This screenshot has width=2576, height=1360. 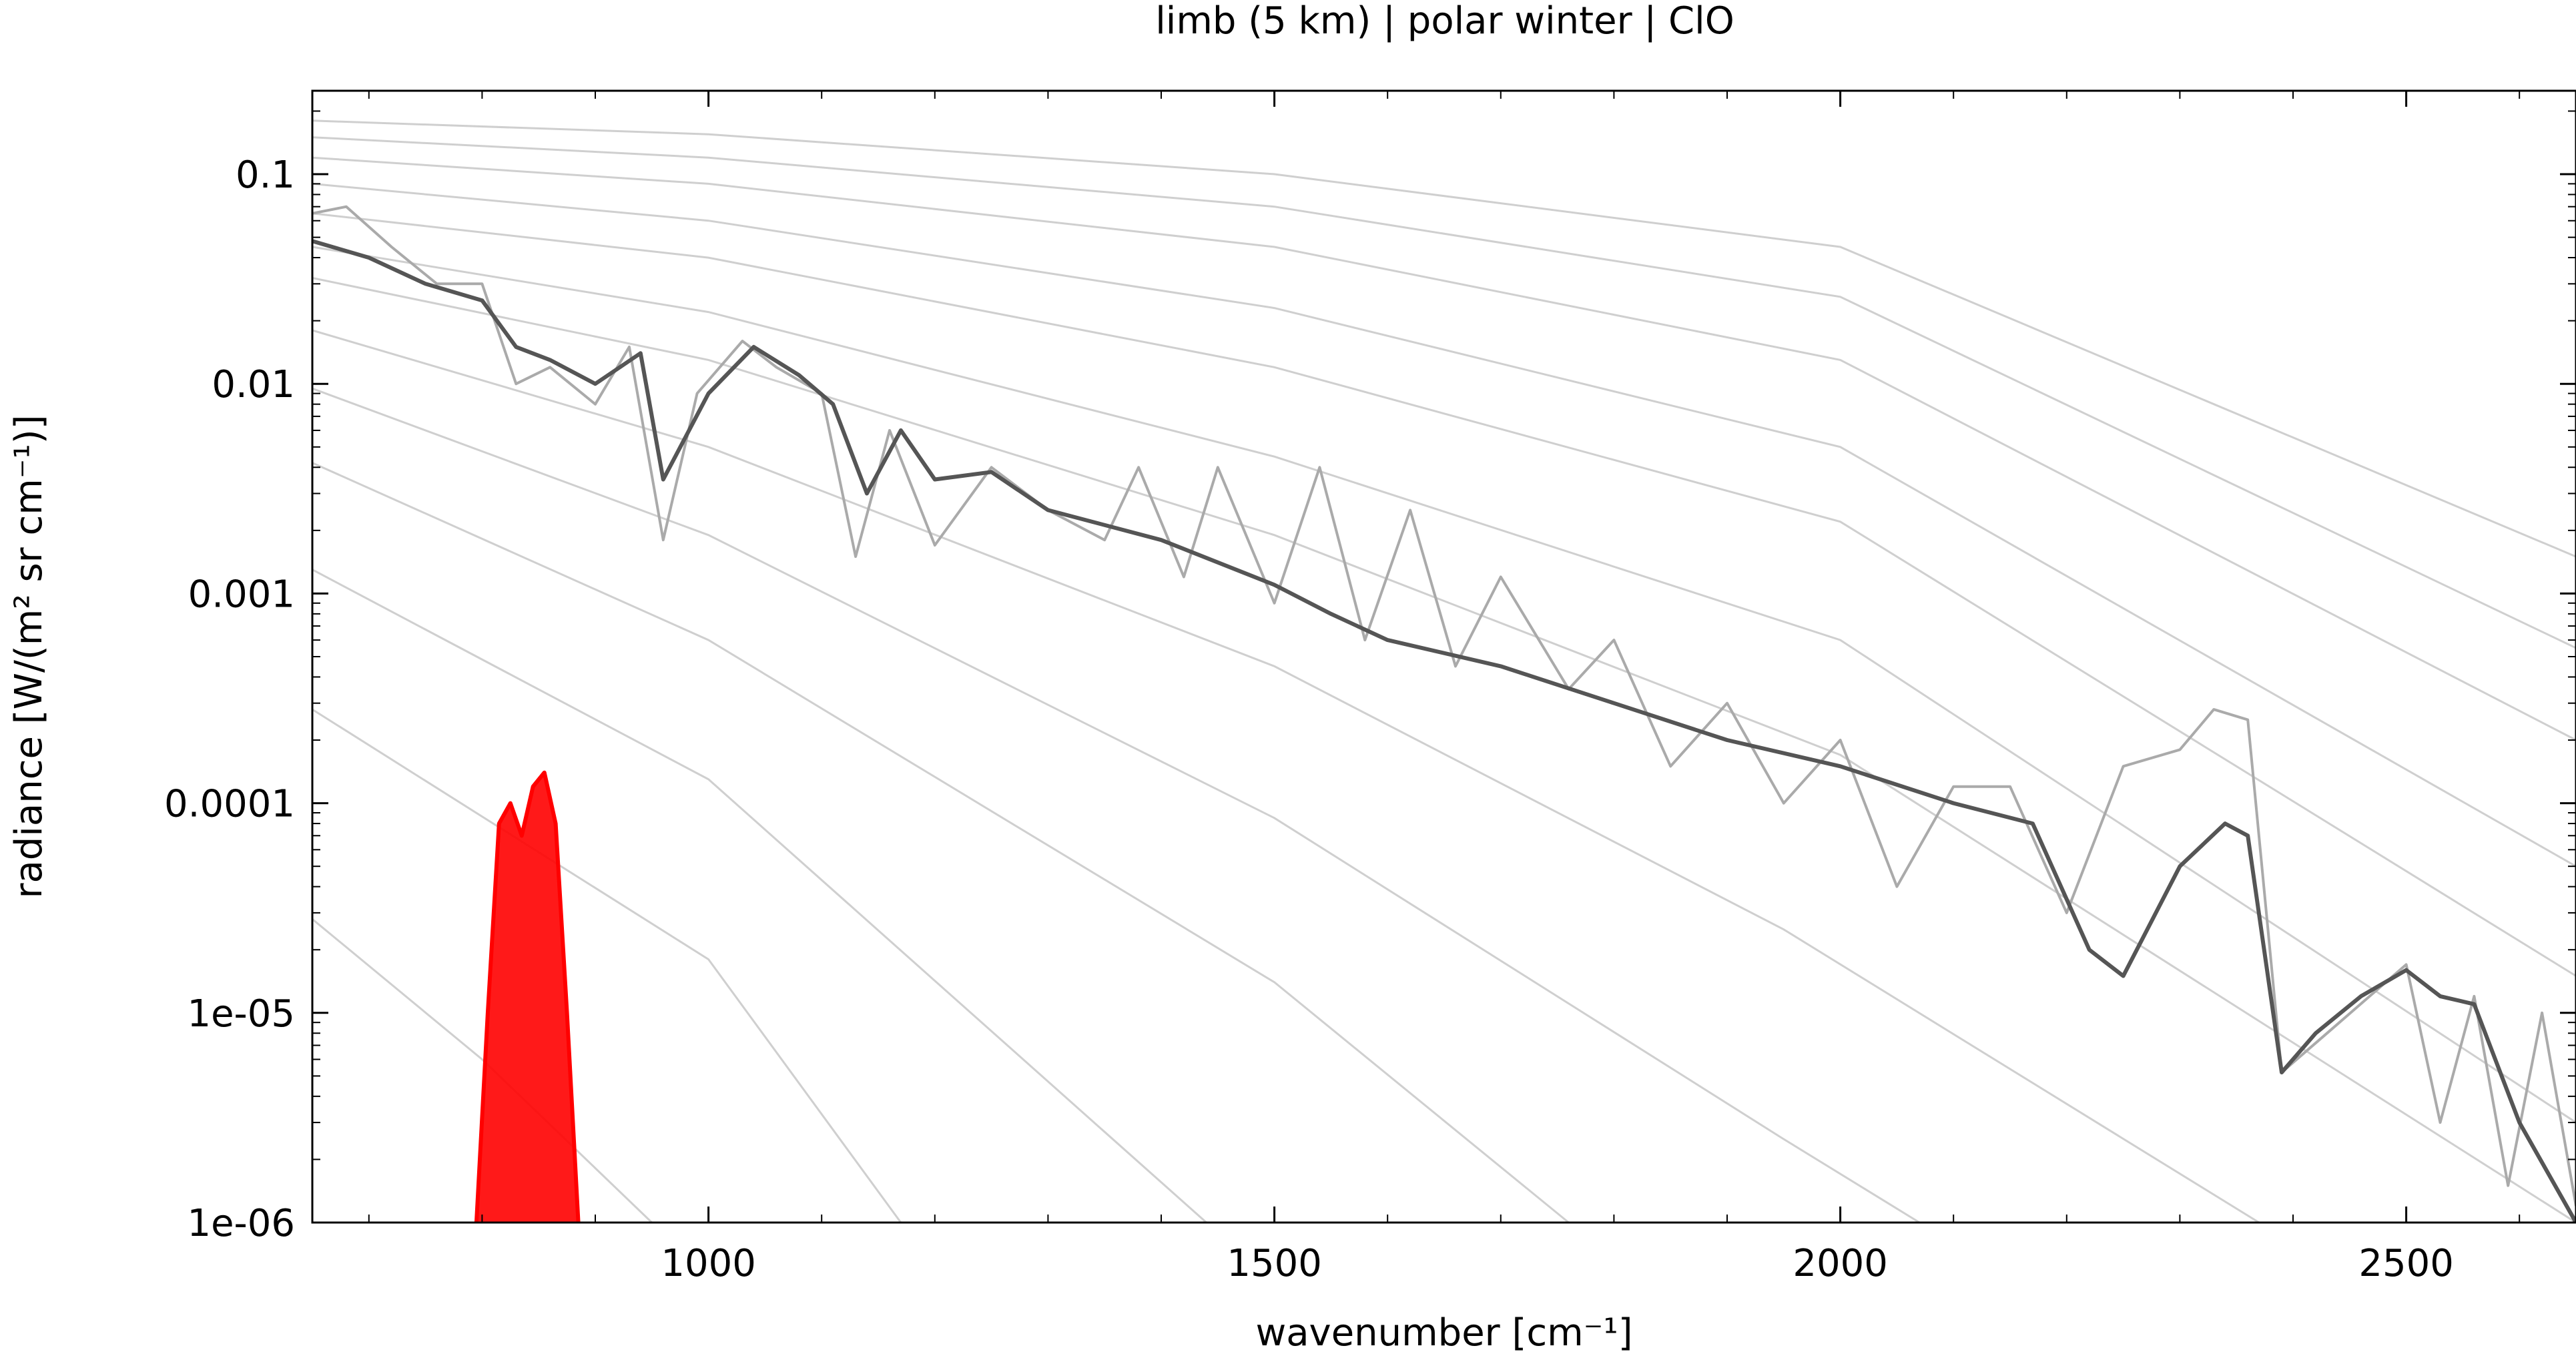 I want to click on y-tick-label: 0.01, so click(x=253, y=384).